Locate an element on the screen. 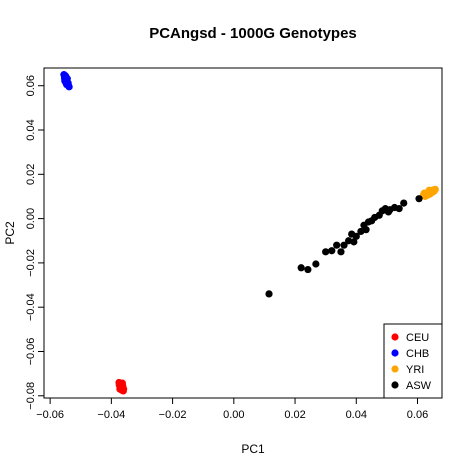  y-tick-label: −0.04 is located at coordinates (31, 307).